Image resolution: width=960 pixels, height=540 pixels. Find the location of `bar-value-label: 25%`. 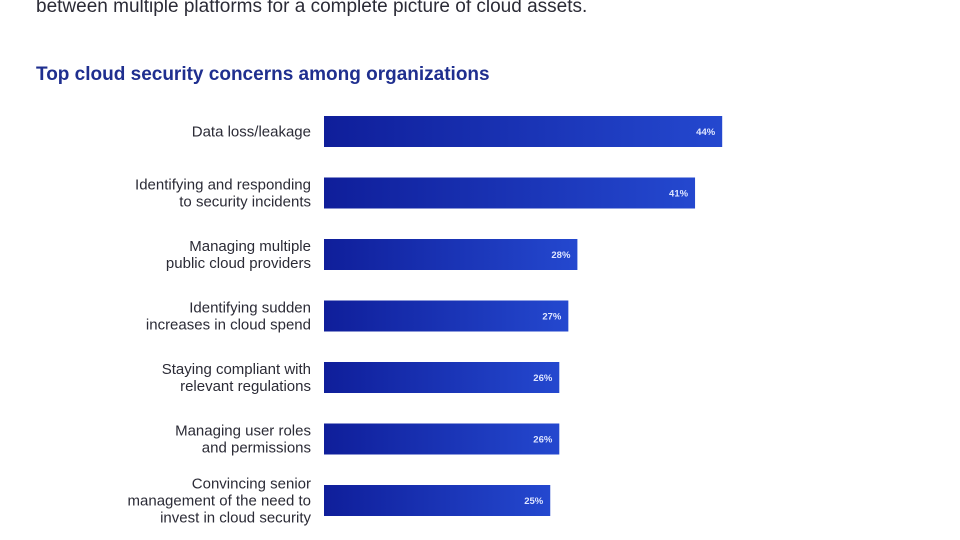

bar-value-label: 25% is located at coordinates (534, 501).